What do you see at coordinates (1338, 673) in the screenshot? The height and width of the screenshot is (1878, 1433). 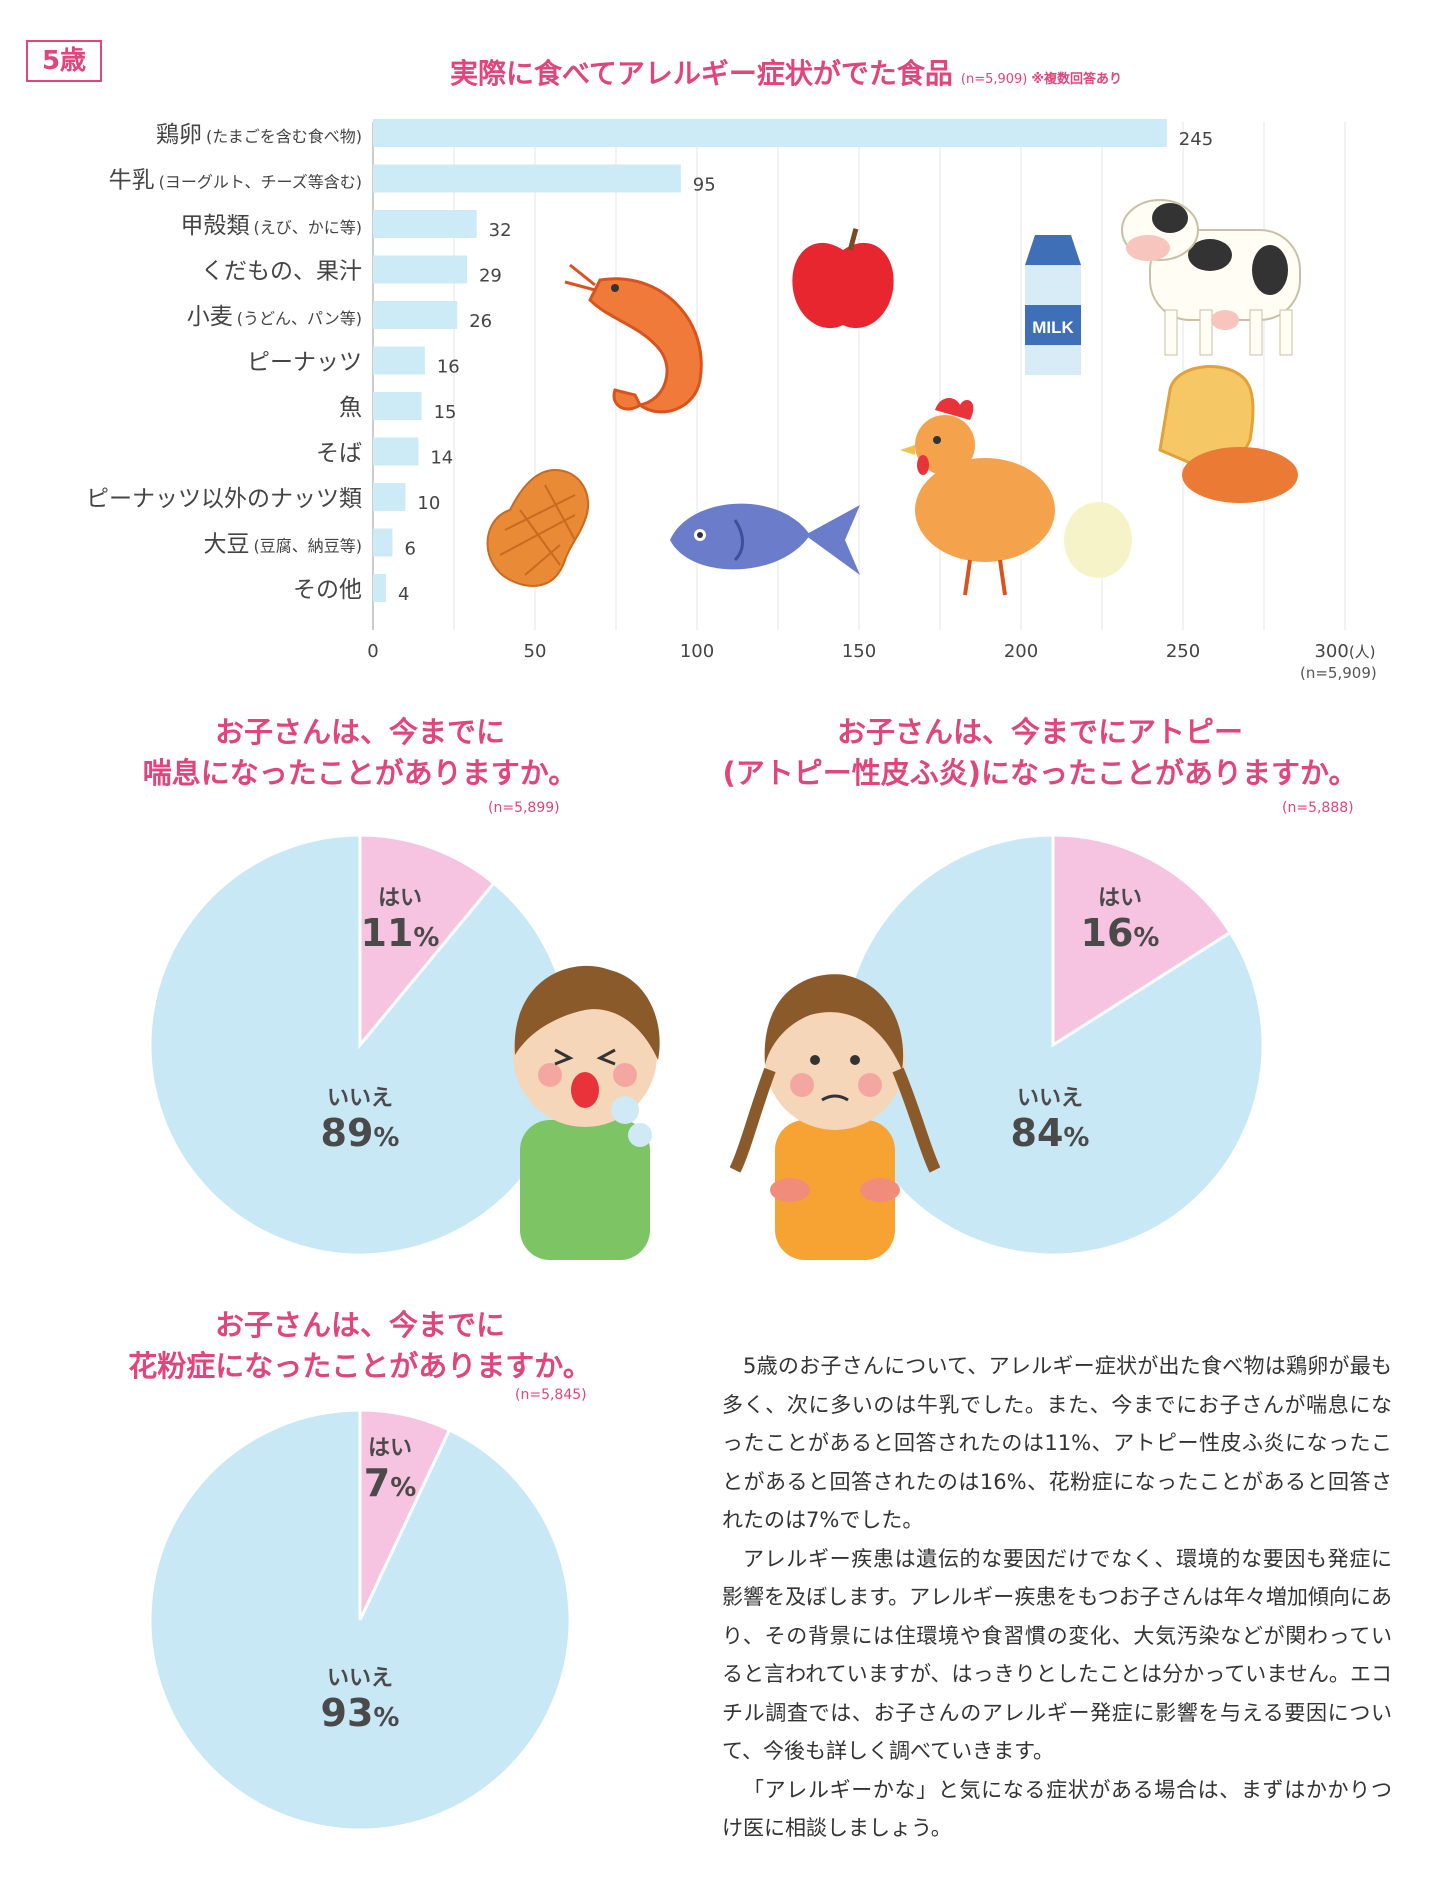 I see `bar-chart-n-label: (n=5,909)` at bounding box center [1338, 673].